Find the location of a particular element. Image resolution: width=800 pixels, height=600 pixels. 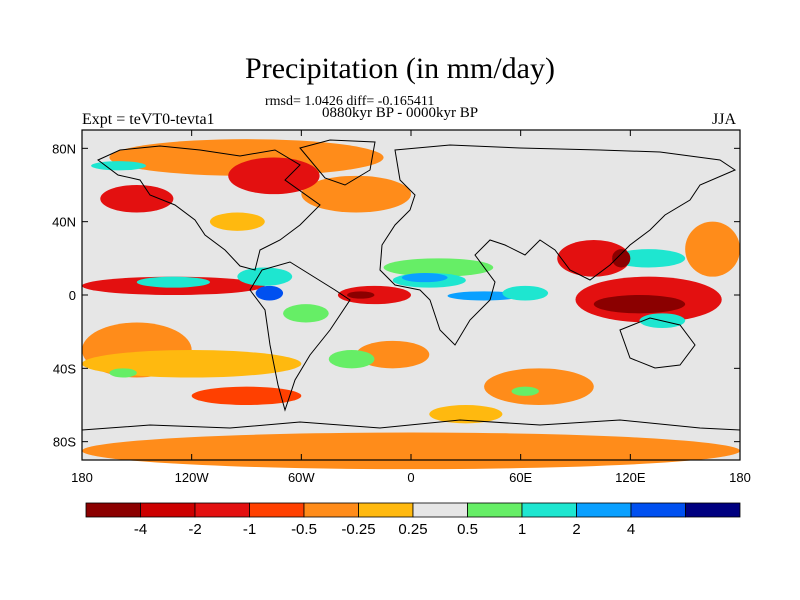

coast-north-america is located at coordinates (209, 208).